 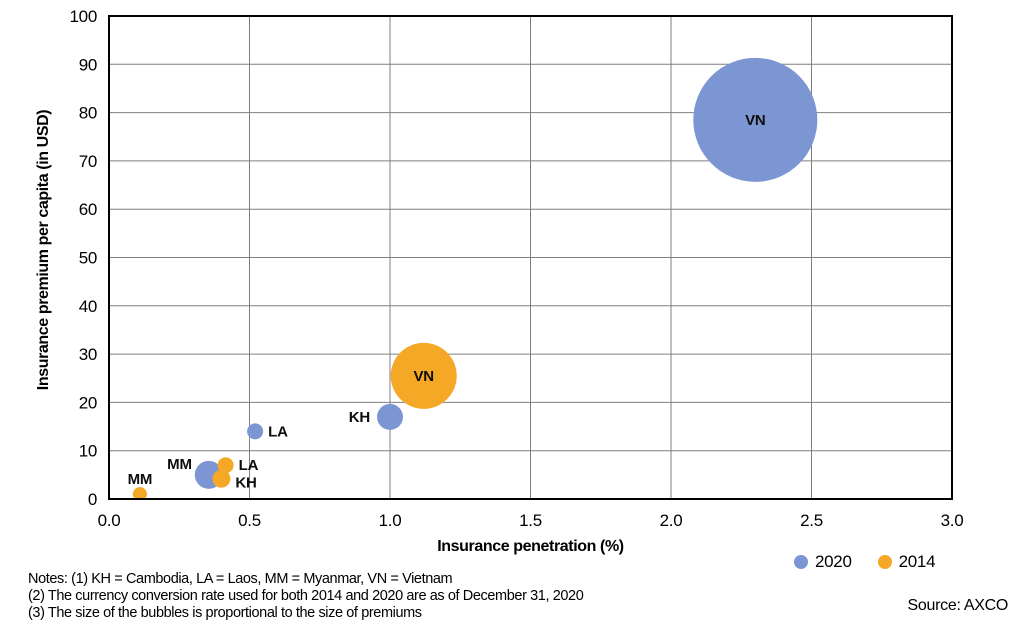 I want to click on y-tick-label: 20, so click(x=88, y=402).